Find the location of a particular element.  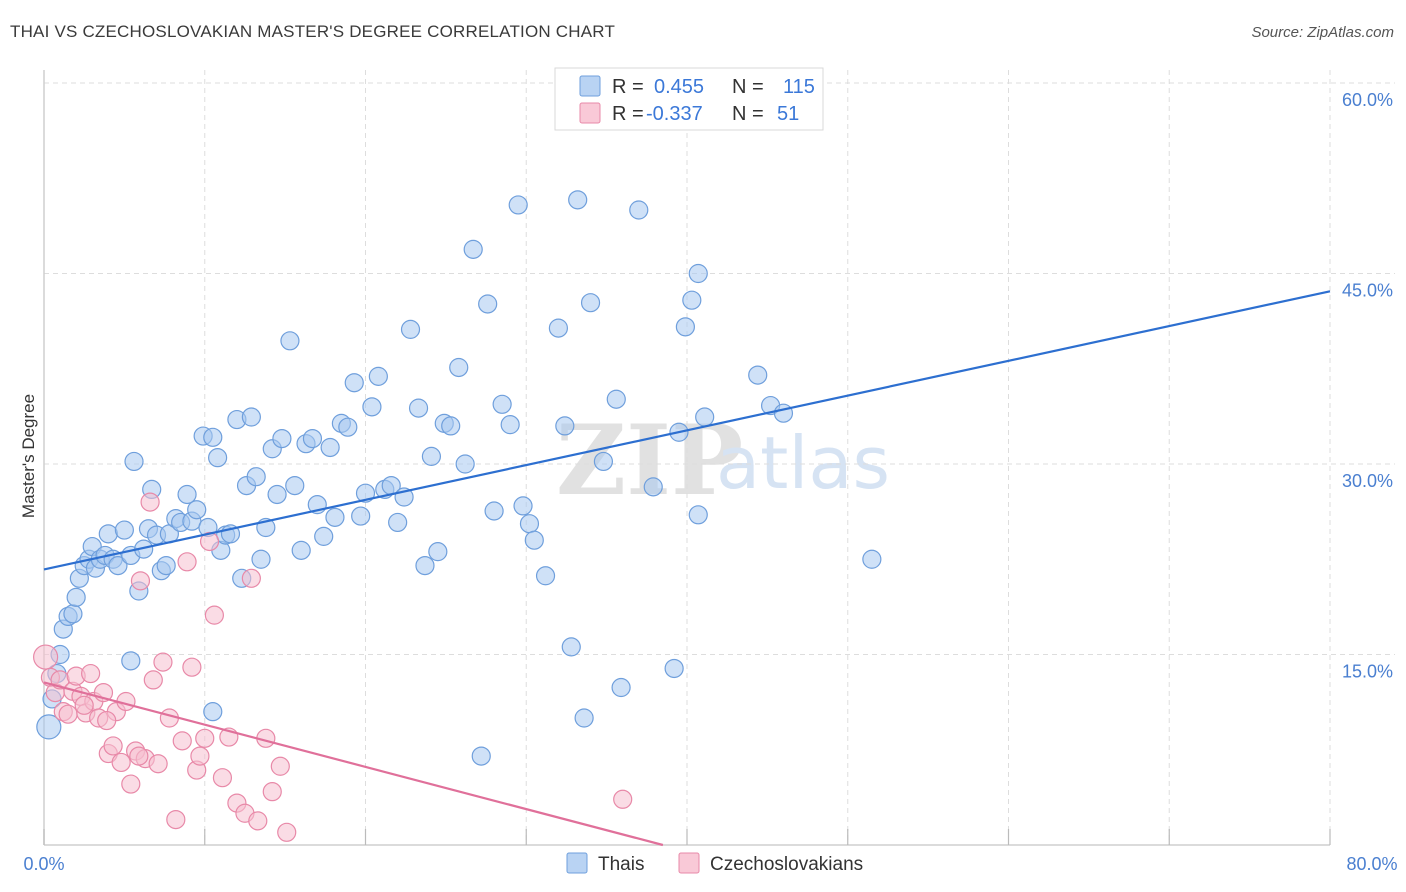

y-tick-label: 30.0% is located at coordinates (1367, 481).